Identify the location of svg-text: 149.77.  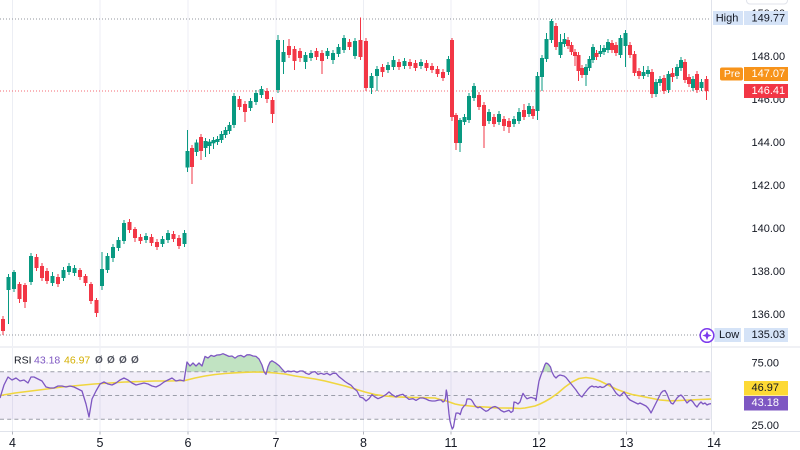
(769, 19).